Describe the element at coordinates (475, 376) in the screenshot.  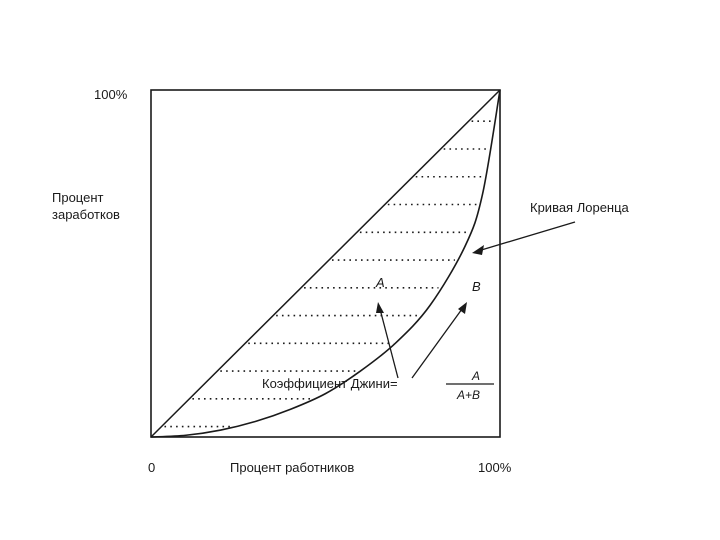
I see `gini-numerator: A` at that location.